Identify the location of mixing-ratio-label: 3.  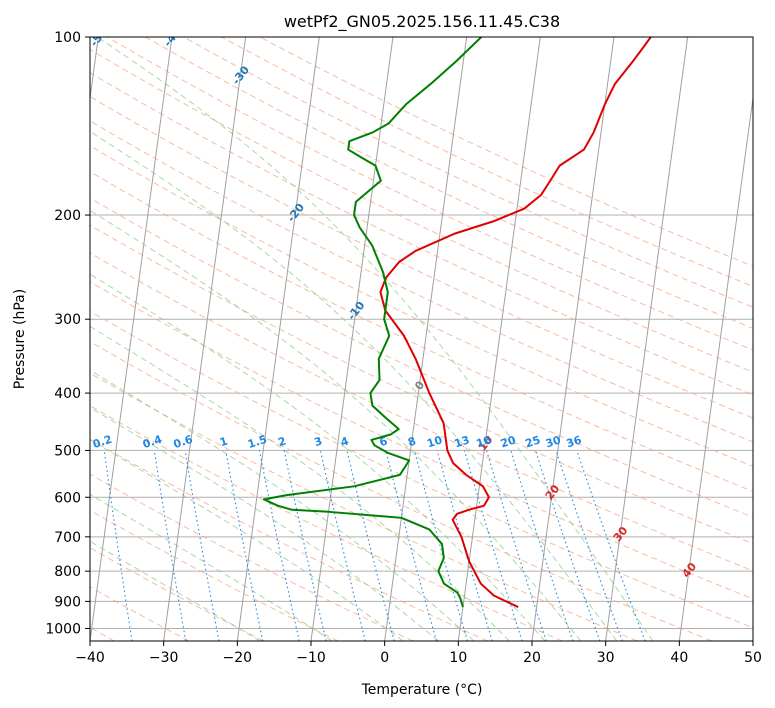
(318, 442).